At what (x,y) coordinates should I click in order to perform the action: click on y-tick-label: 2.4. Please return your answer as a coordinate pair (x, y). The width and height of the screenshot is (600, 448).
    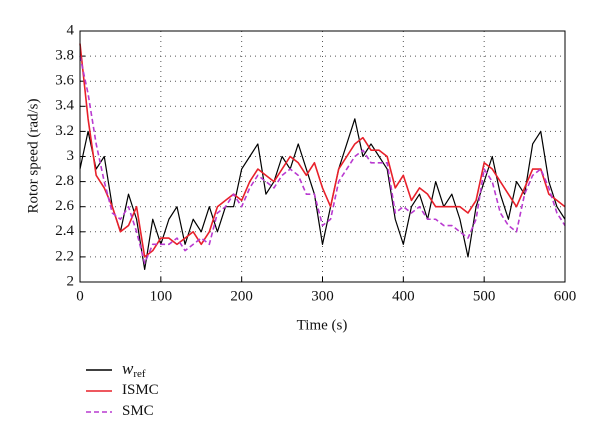
    Looking at the image, I should click on (64, 231).